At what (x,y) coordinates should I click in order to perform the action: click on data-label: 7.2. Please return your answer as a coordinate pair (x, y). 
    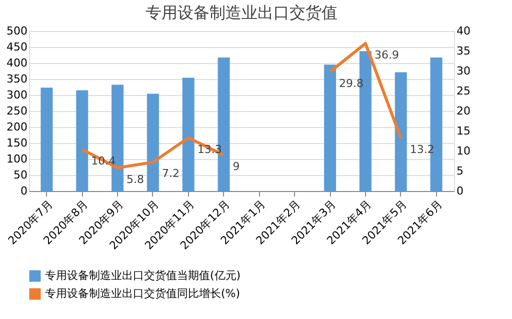
    Looking at the image, I should click on (171, 173).